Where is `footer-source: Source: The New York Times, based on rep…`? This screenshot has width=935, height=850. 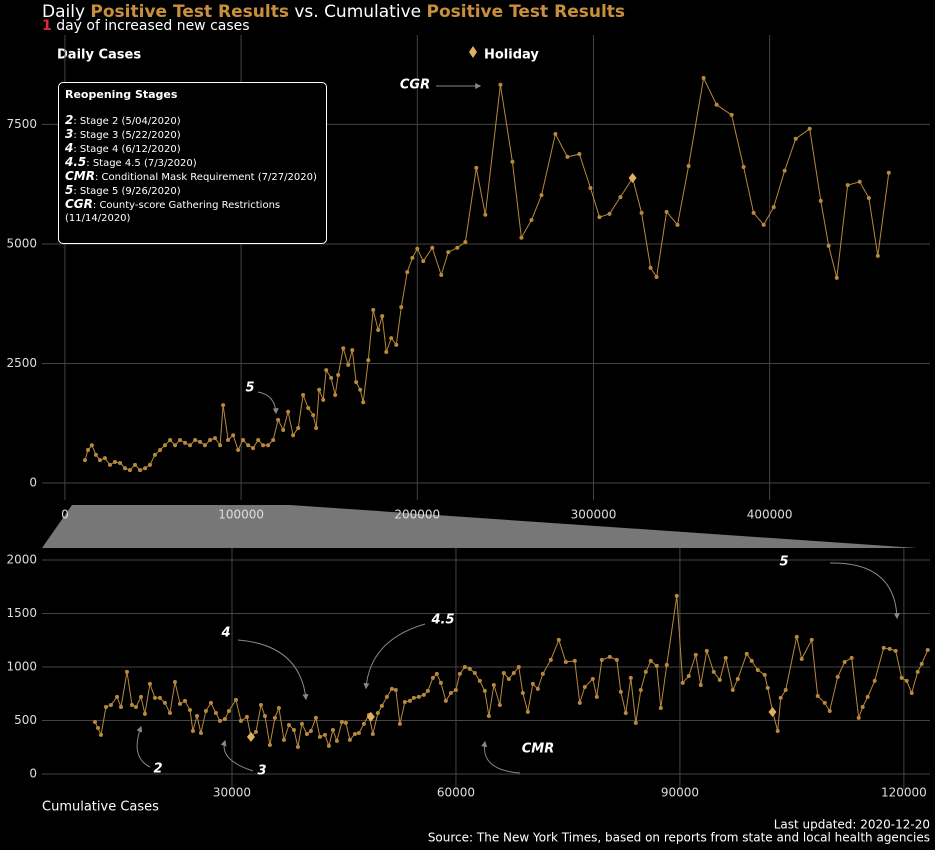 footer-source: Source: The New York Times, based on rep… is located at coordinates (679, 838).